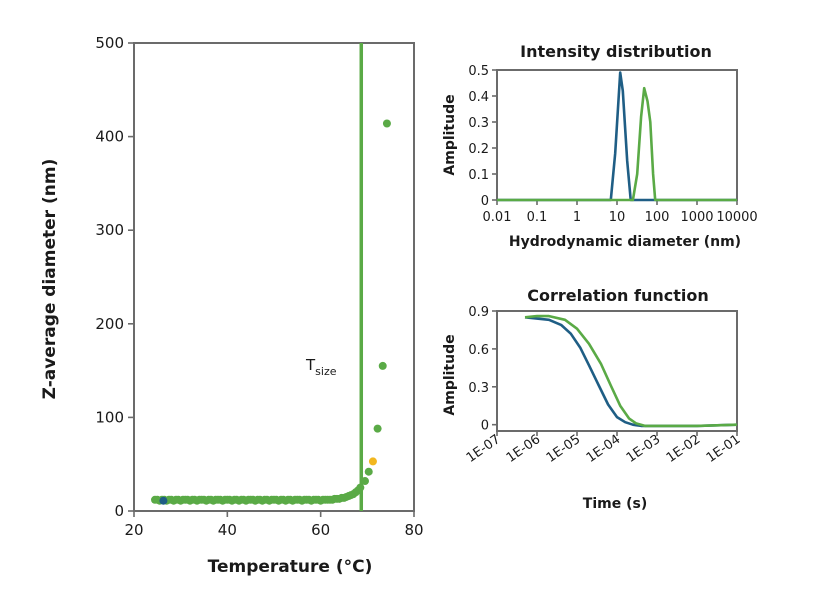  What do you see at coordinates (736, 217) in the screenshot?
I see `intensity-x-tick-label: 10000` at bounding box center [736, 217].